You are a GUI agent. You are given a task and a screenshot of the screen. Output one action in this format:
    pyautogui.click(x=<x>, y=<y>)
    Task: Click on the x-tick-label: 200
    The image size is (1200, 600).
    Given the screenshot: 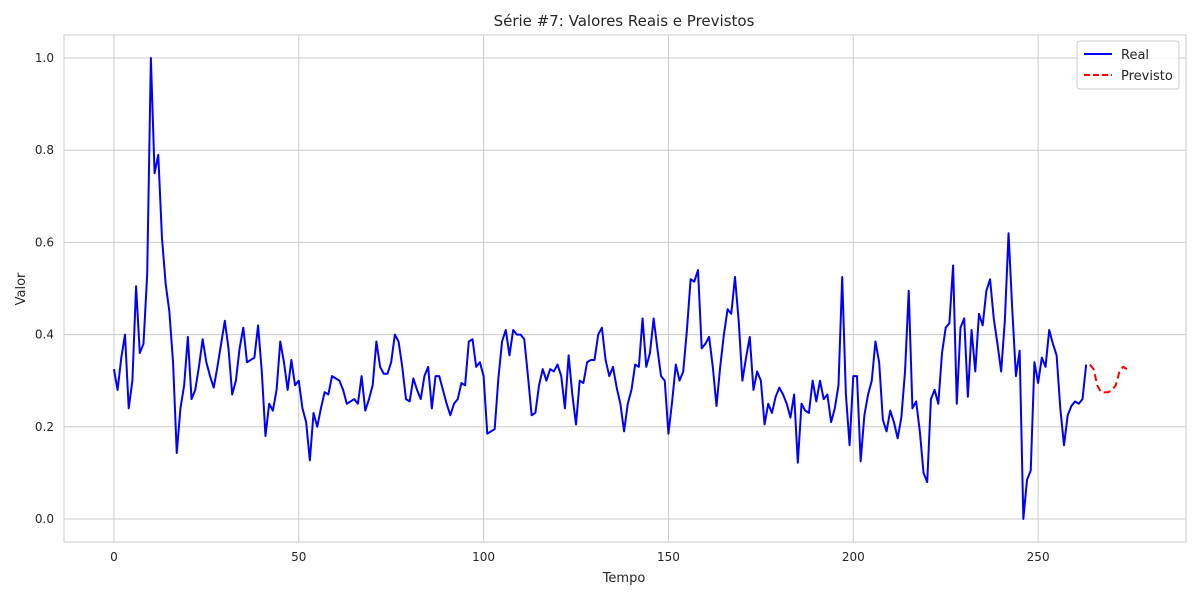 What is the action you would take?
    pyautogui.click(x=853, y=557)
    